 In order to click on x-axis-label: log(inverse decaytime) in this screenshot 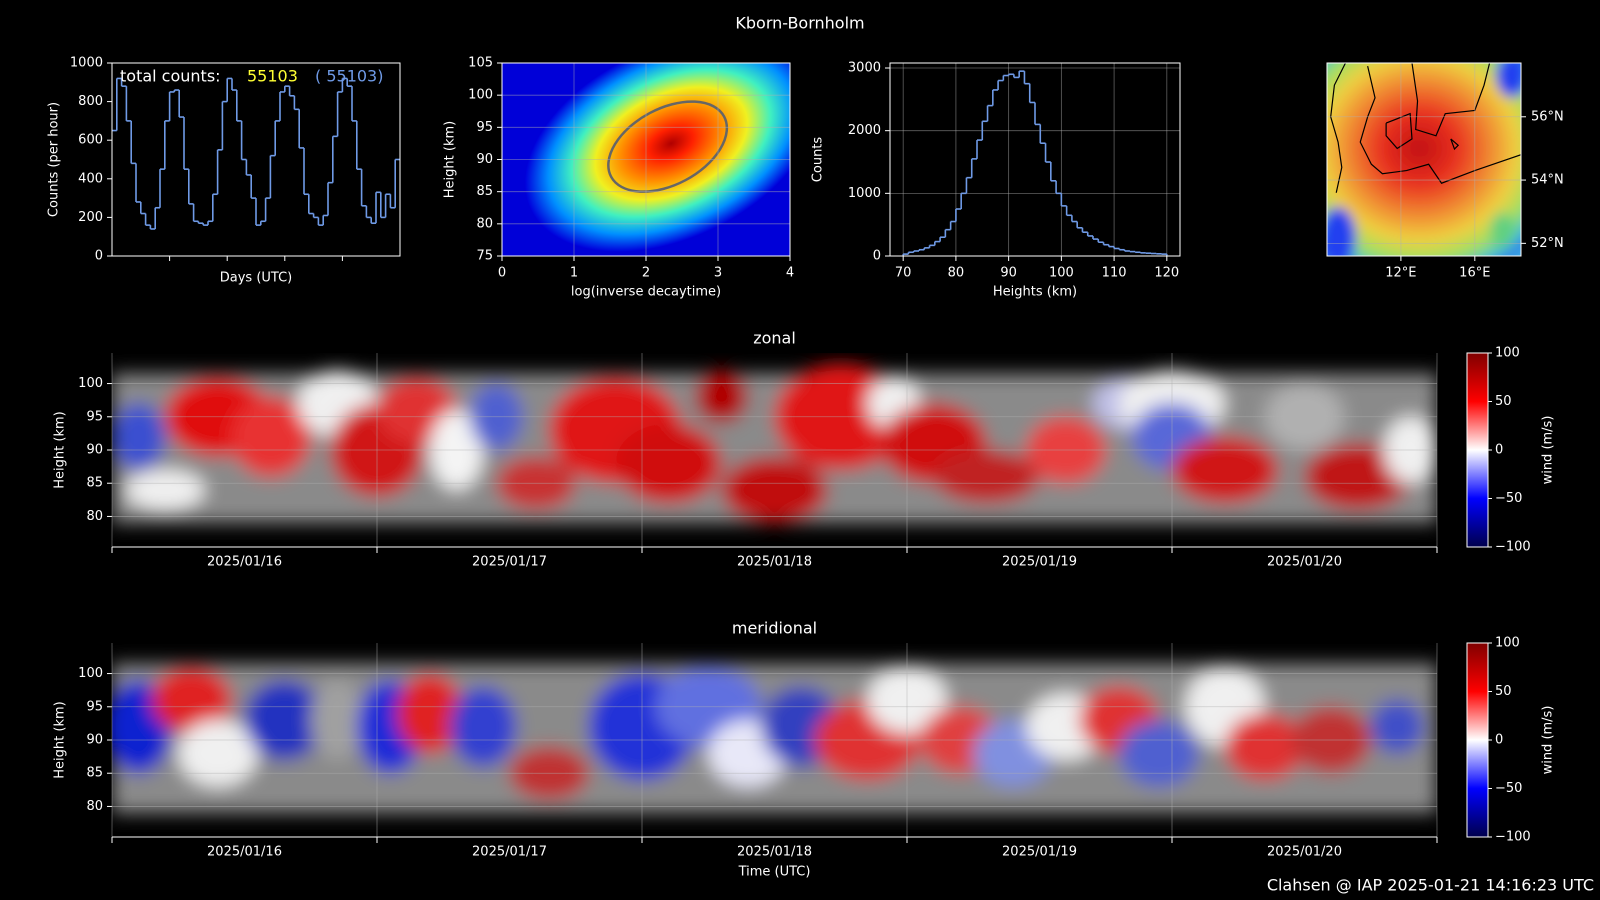, I will do `click(646, 292)`.